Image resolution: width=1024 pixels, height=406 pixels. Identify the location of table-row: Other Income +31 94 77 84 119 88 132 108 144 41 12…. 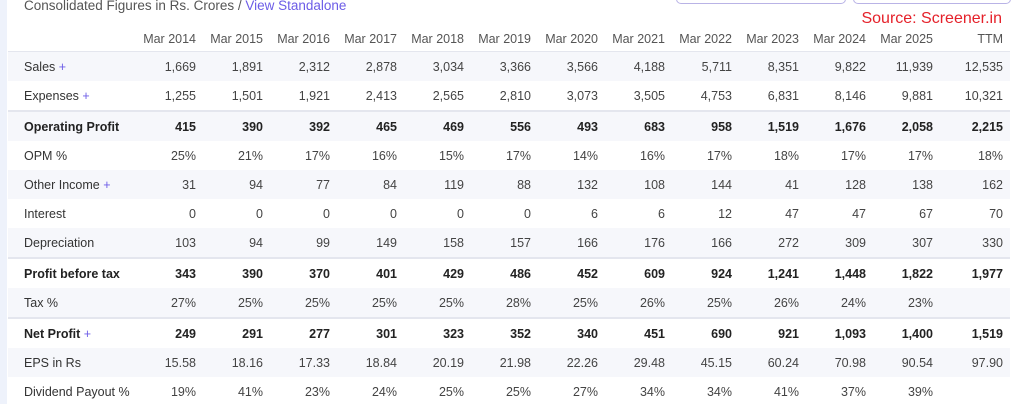
(509, 184).